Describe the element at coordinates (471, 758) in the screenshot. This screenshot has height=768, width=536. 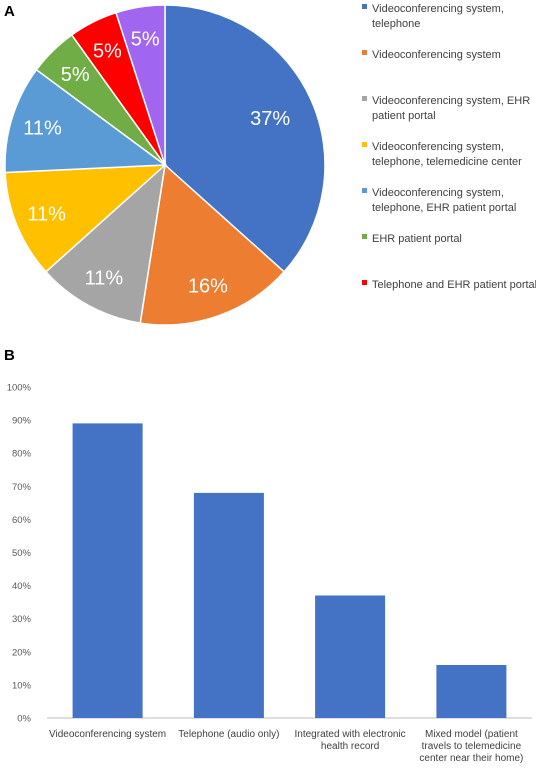
I see `x-category-label: center near their home)` at that location.